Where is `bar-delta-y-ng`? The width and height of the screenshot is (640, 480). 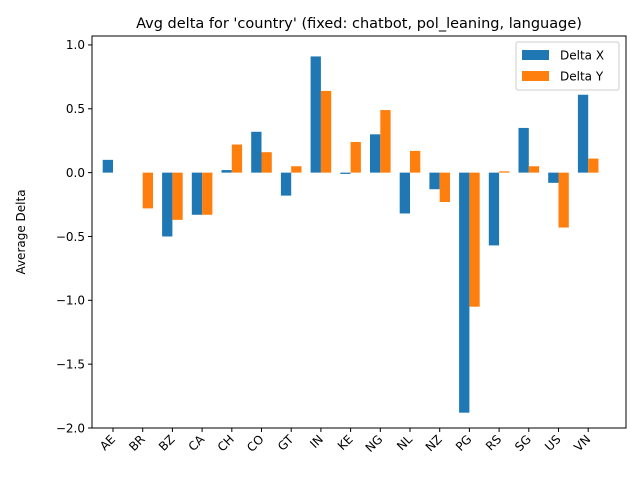
bar-delta-y-ng is located at coordinates (385, 141).